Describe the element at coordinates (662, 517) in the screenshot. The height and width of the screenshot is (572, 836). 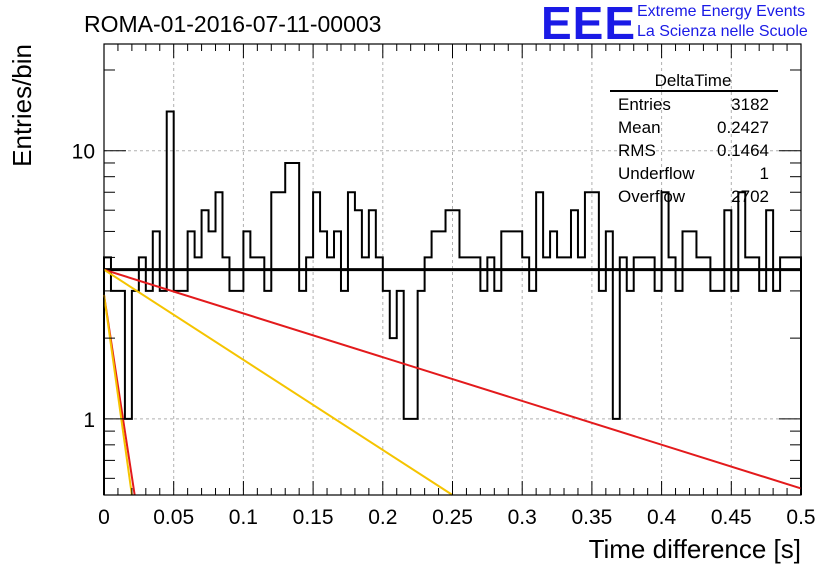
I see `x-tick-label: 0.4` at that location.